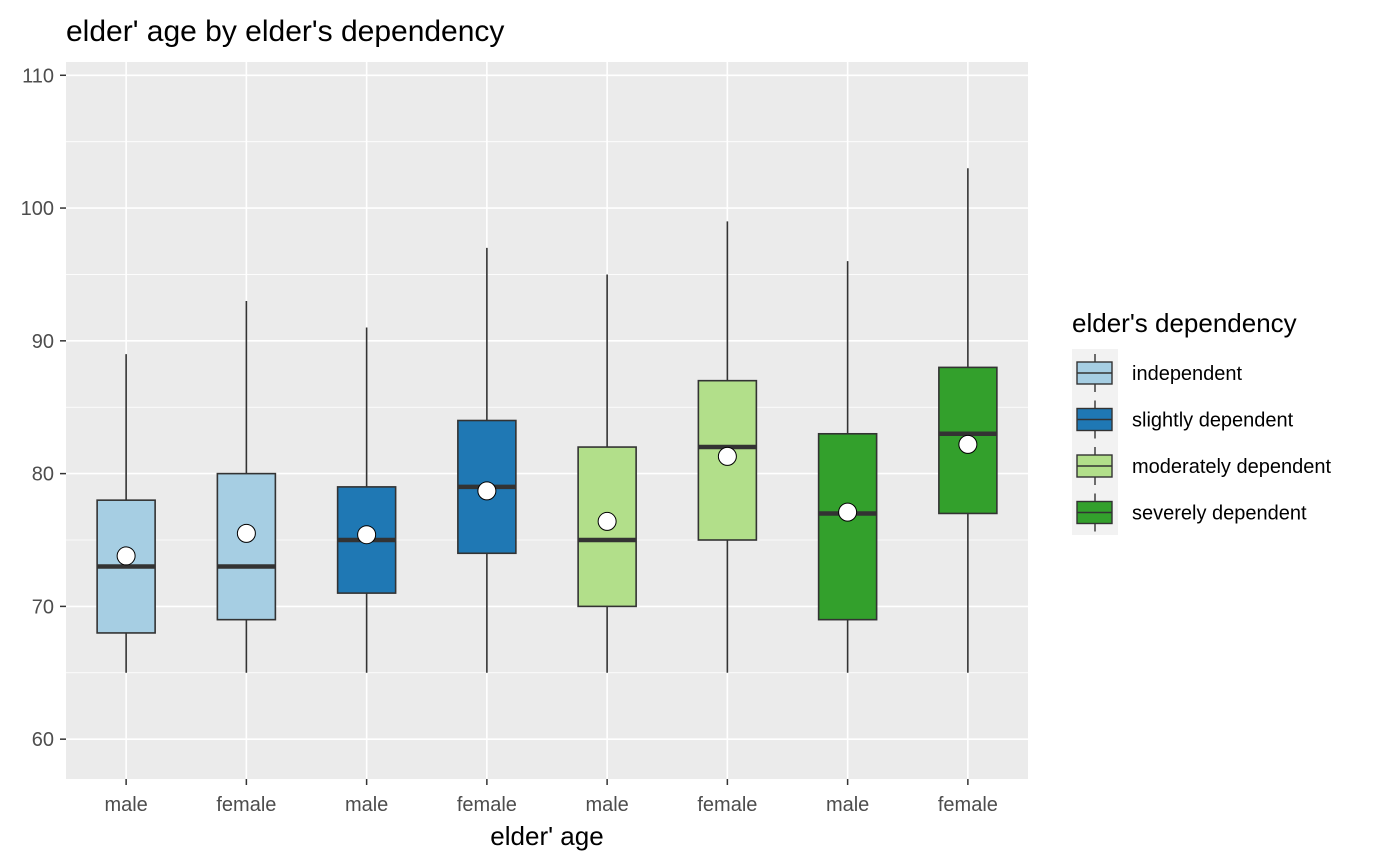  What do you see at coordinates (1219, 514) in the screenshot?
I see `legend-label: severely dependent` at bounding box center [1219, 514].